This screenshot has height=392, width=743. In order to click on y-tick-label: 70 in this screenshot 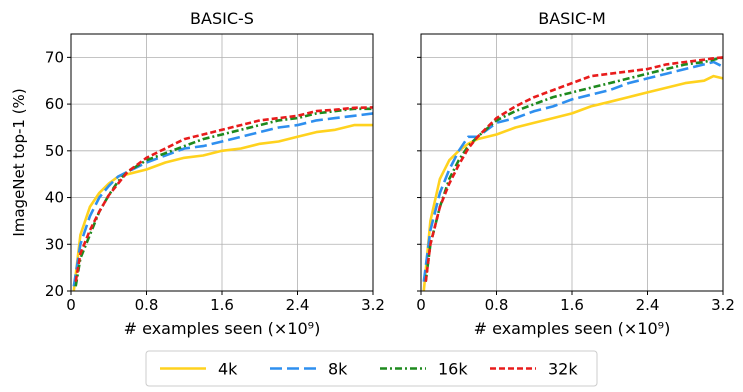, I will do `click(54, 57)`.